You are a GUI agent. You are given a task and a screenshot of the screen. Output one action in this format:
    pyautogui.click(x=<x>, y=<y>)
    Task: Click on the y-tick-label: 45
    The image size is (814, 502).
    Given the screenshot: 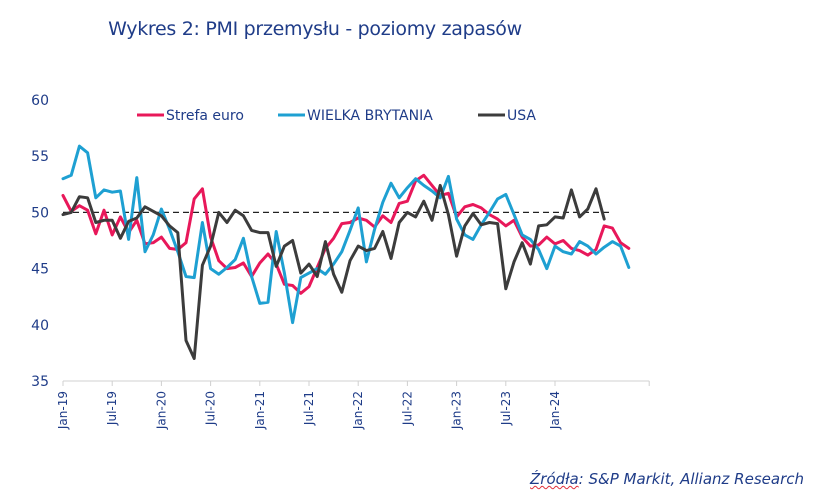 What is the action you would take?
    pyautogui.click(x=40, y=270)
    